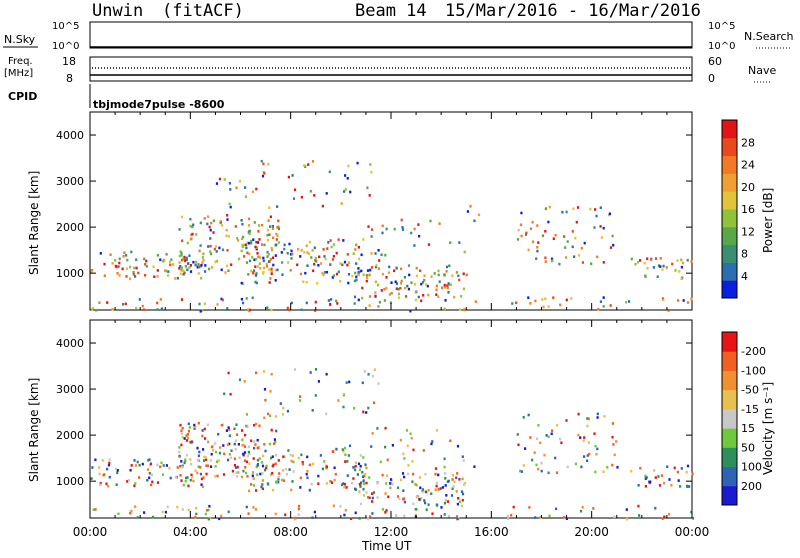 The height and width of the screenshot is (558, 800). I want to click on velocity-y-label: Slant Range [km], so click(34, 430).